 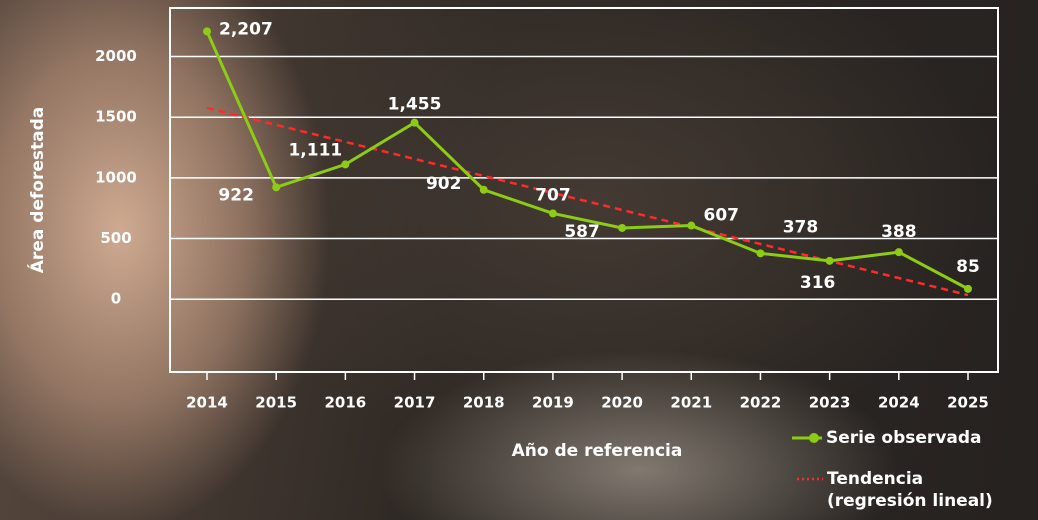 What do you see at coordinates (582, 232) in the screenshot?
I see `data-label: 587` at bounding box center [582, 232].